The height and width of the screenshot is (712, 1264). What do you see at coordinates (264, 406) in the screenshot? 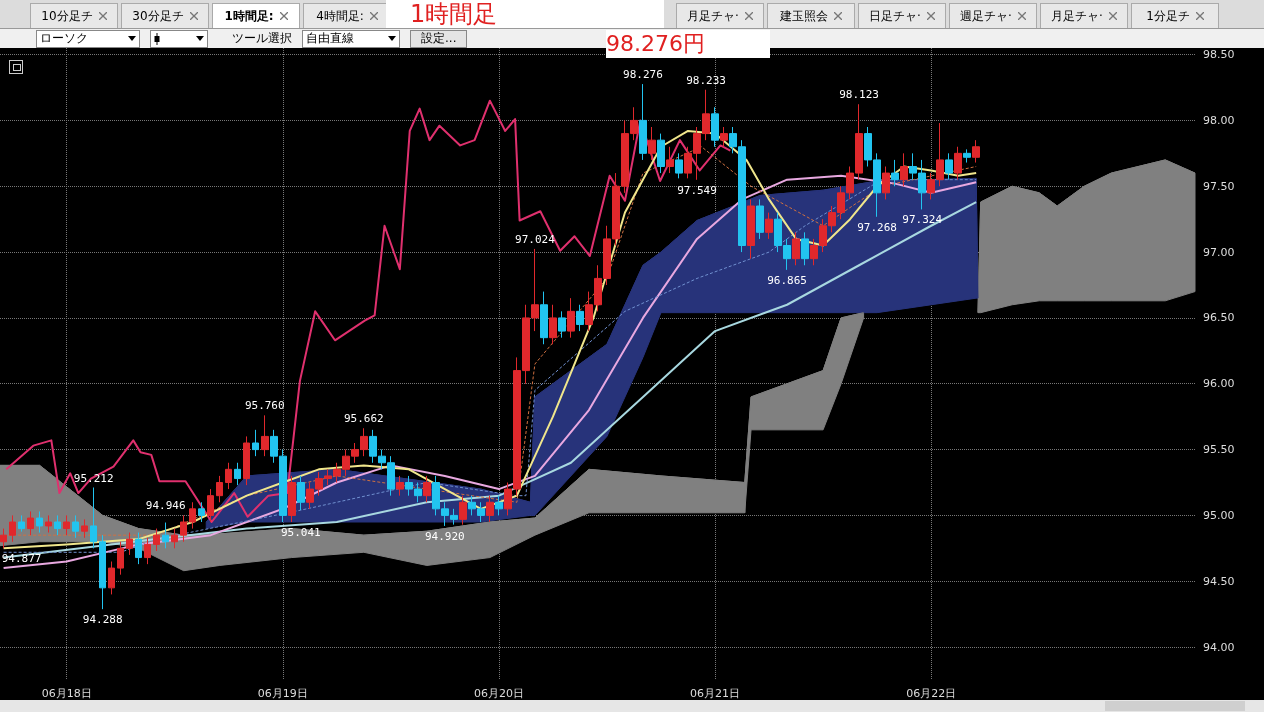
I see `annotation: 95.760` at bounding box center [264, 406].